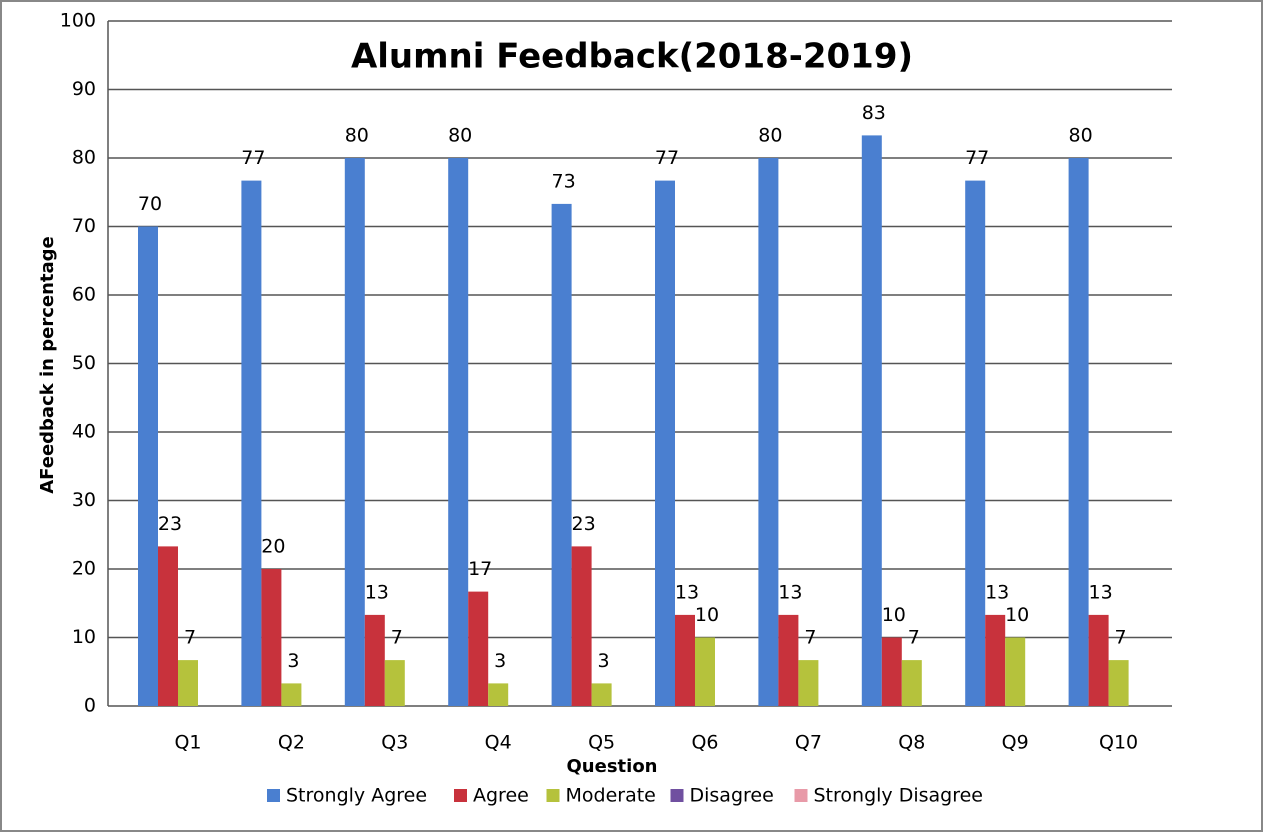 The image size is (1263, 832). What do you see at coordinates (84, 89) in the screenshot?
I see `y-tick-label: 90` at bounding box center [84, 89].